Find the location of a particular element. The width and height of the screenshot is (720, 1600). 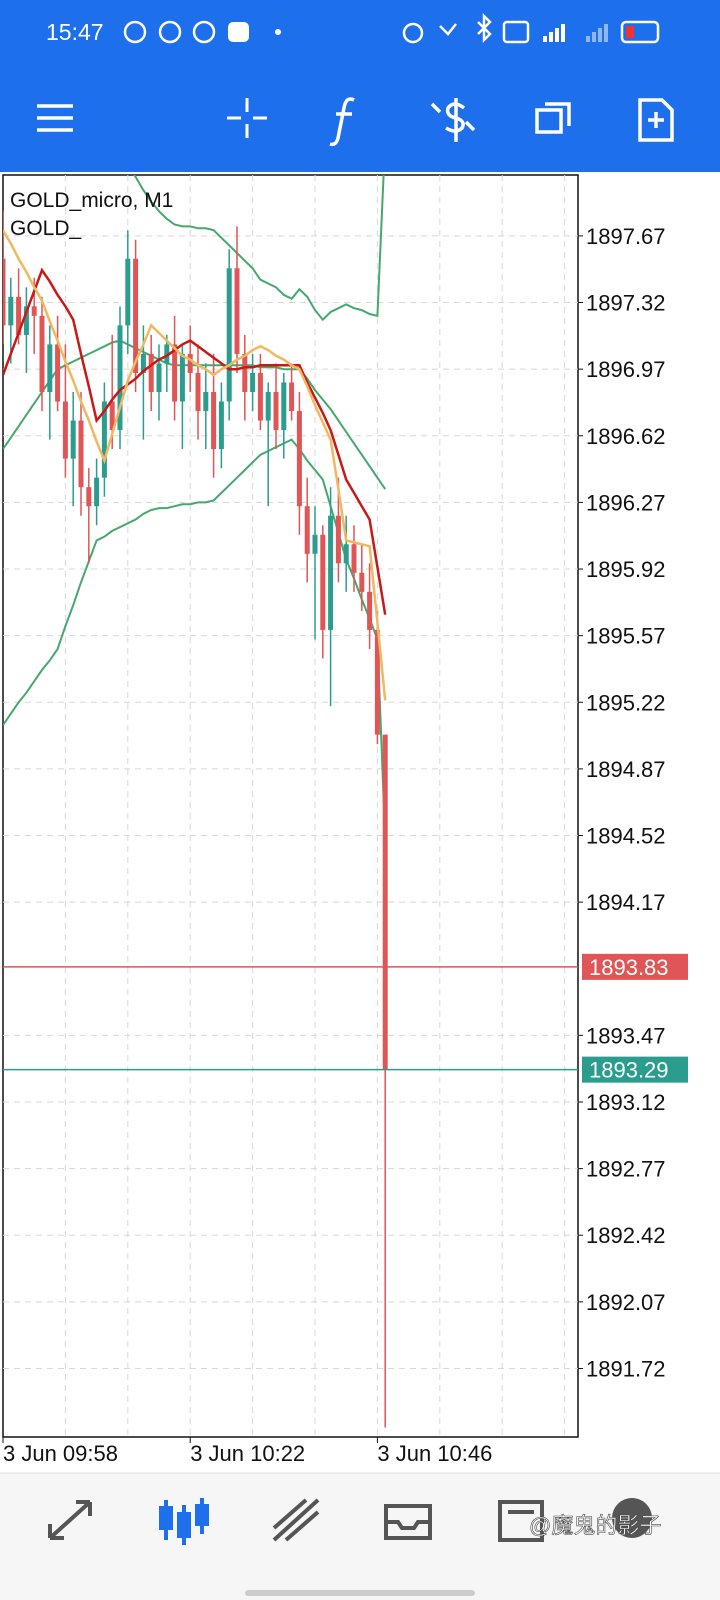

y-tick-label: 1892.42 is located at coordinates (626, 1235).